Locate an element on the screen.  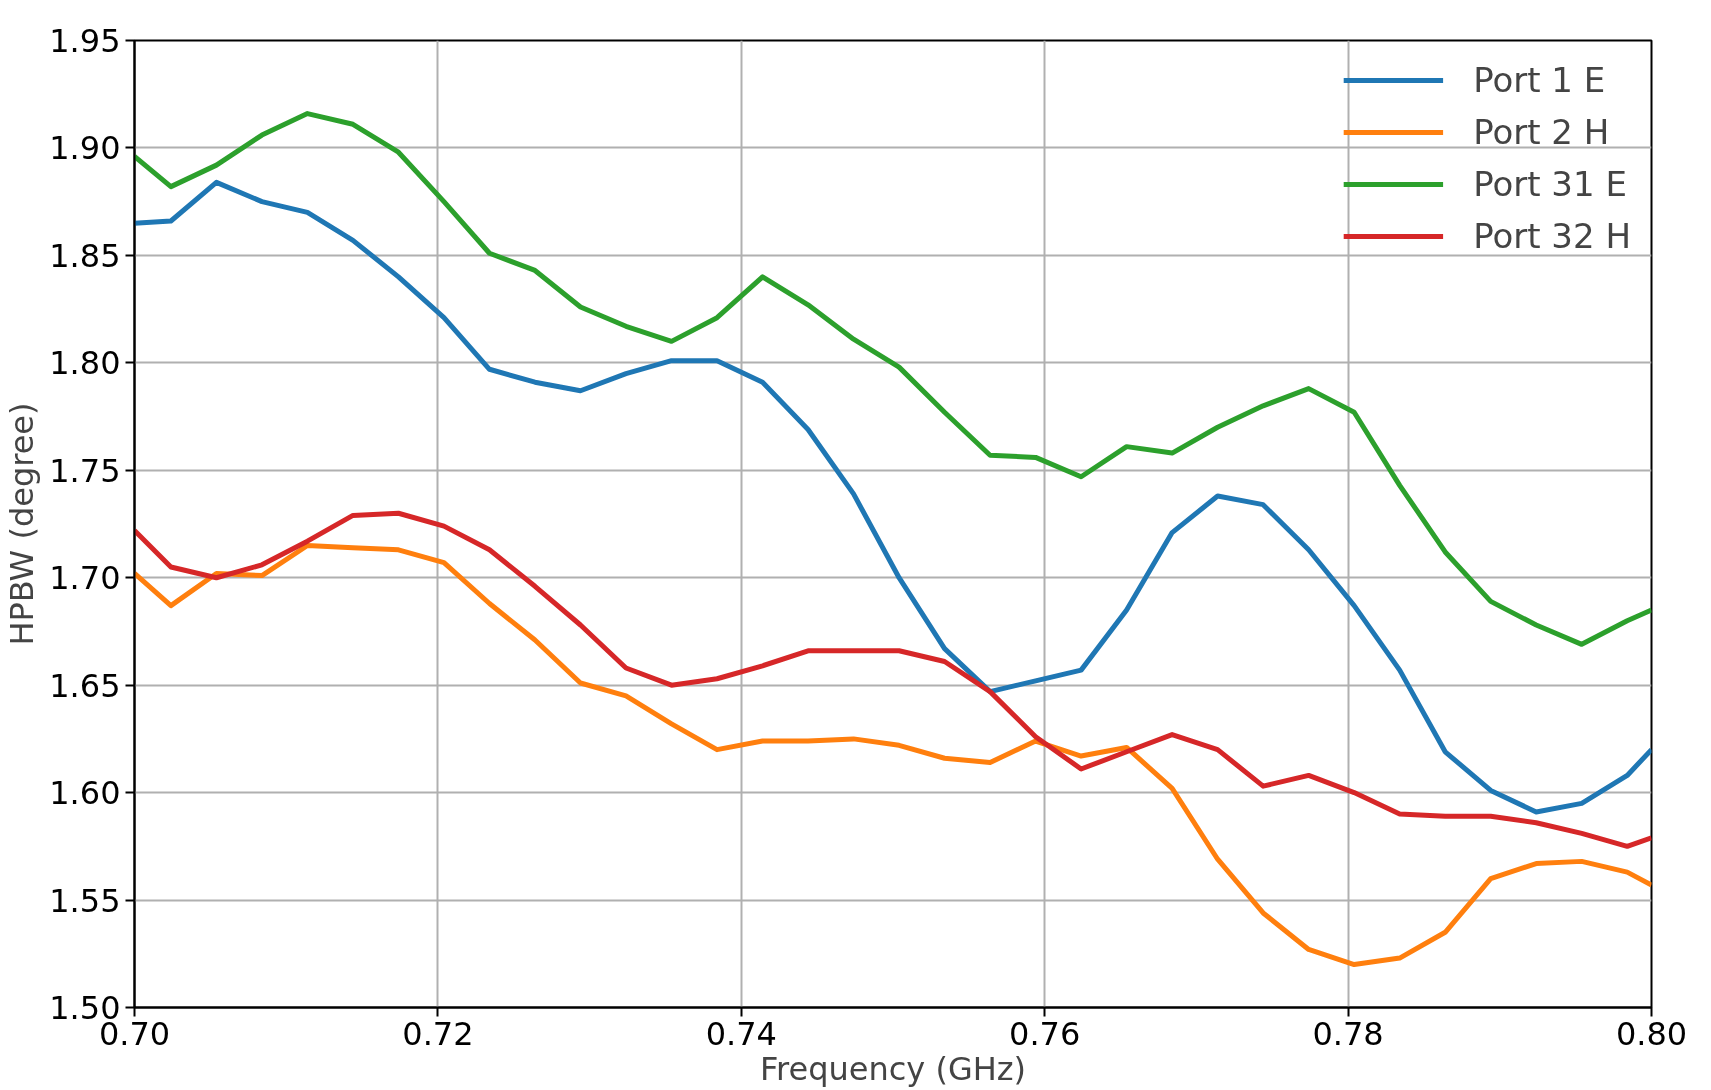
y-axis-title: HPBW (degree) is located at coordinates (22, 524).